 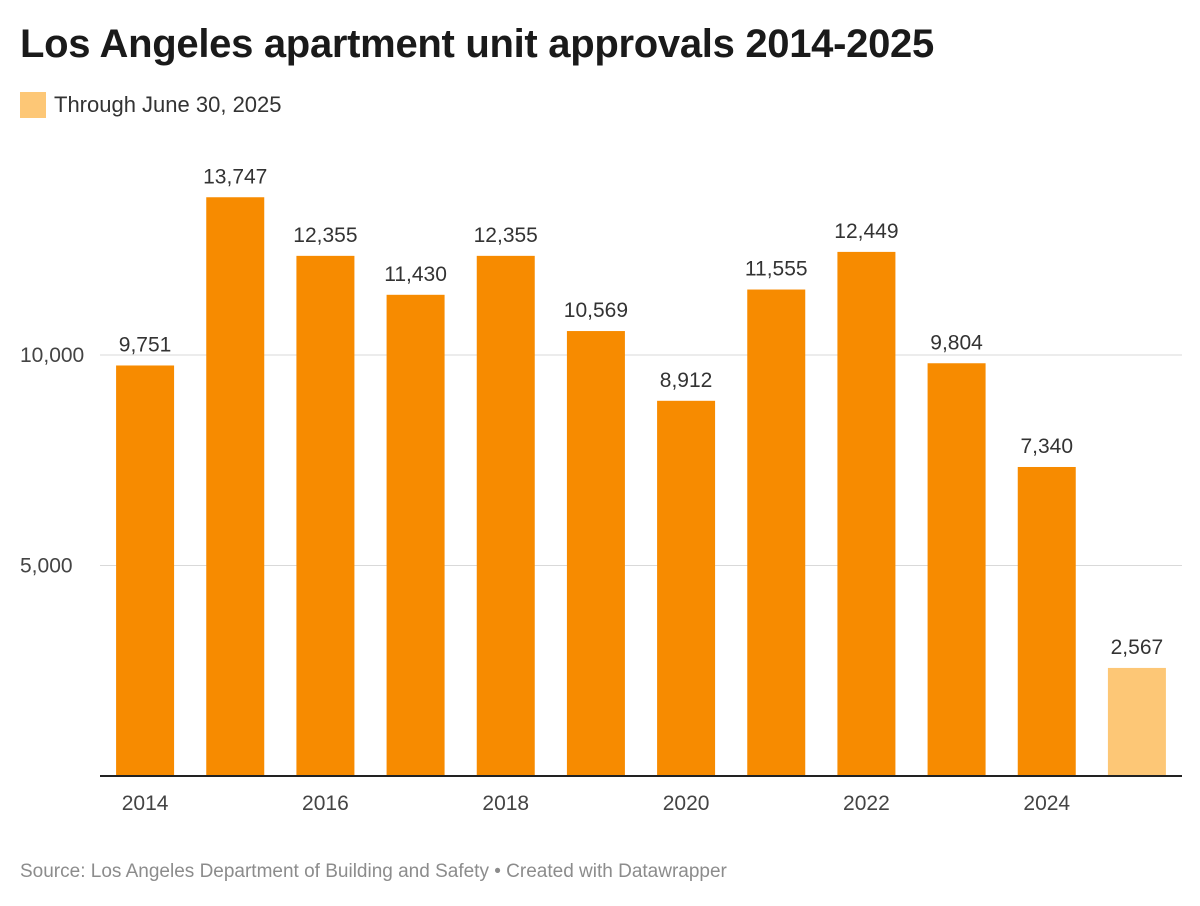 What do you see at coordinates (866, 803) in the screenshot?
I see `x-tick-label: 2022` at bounding box center [866, 803].